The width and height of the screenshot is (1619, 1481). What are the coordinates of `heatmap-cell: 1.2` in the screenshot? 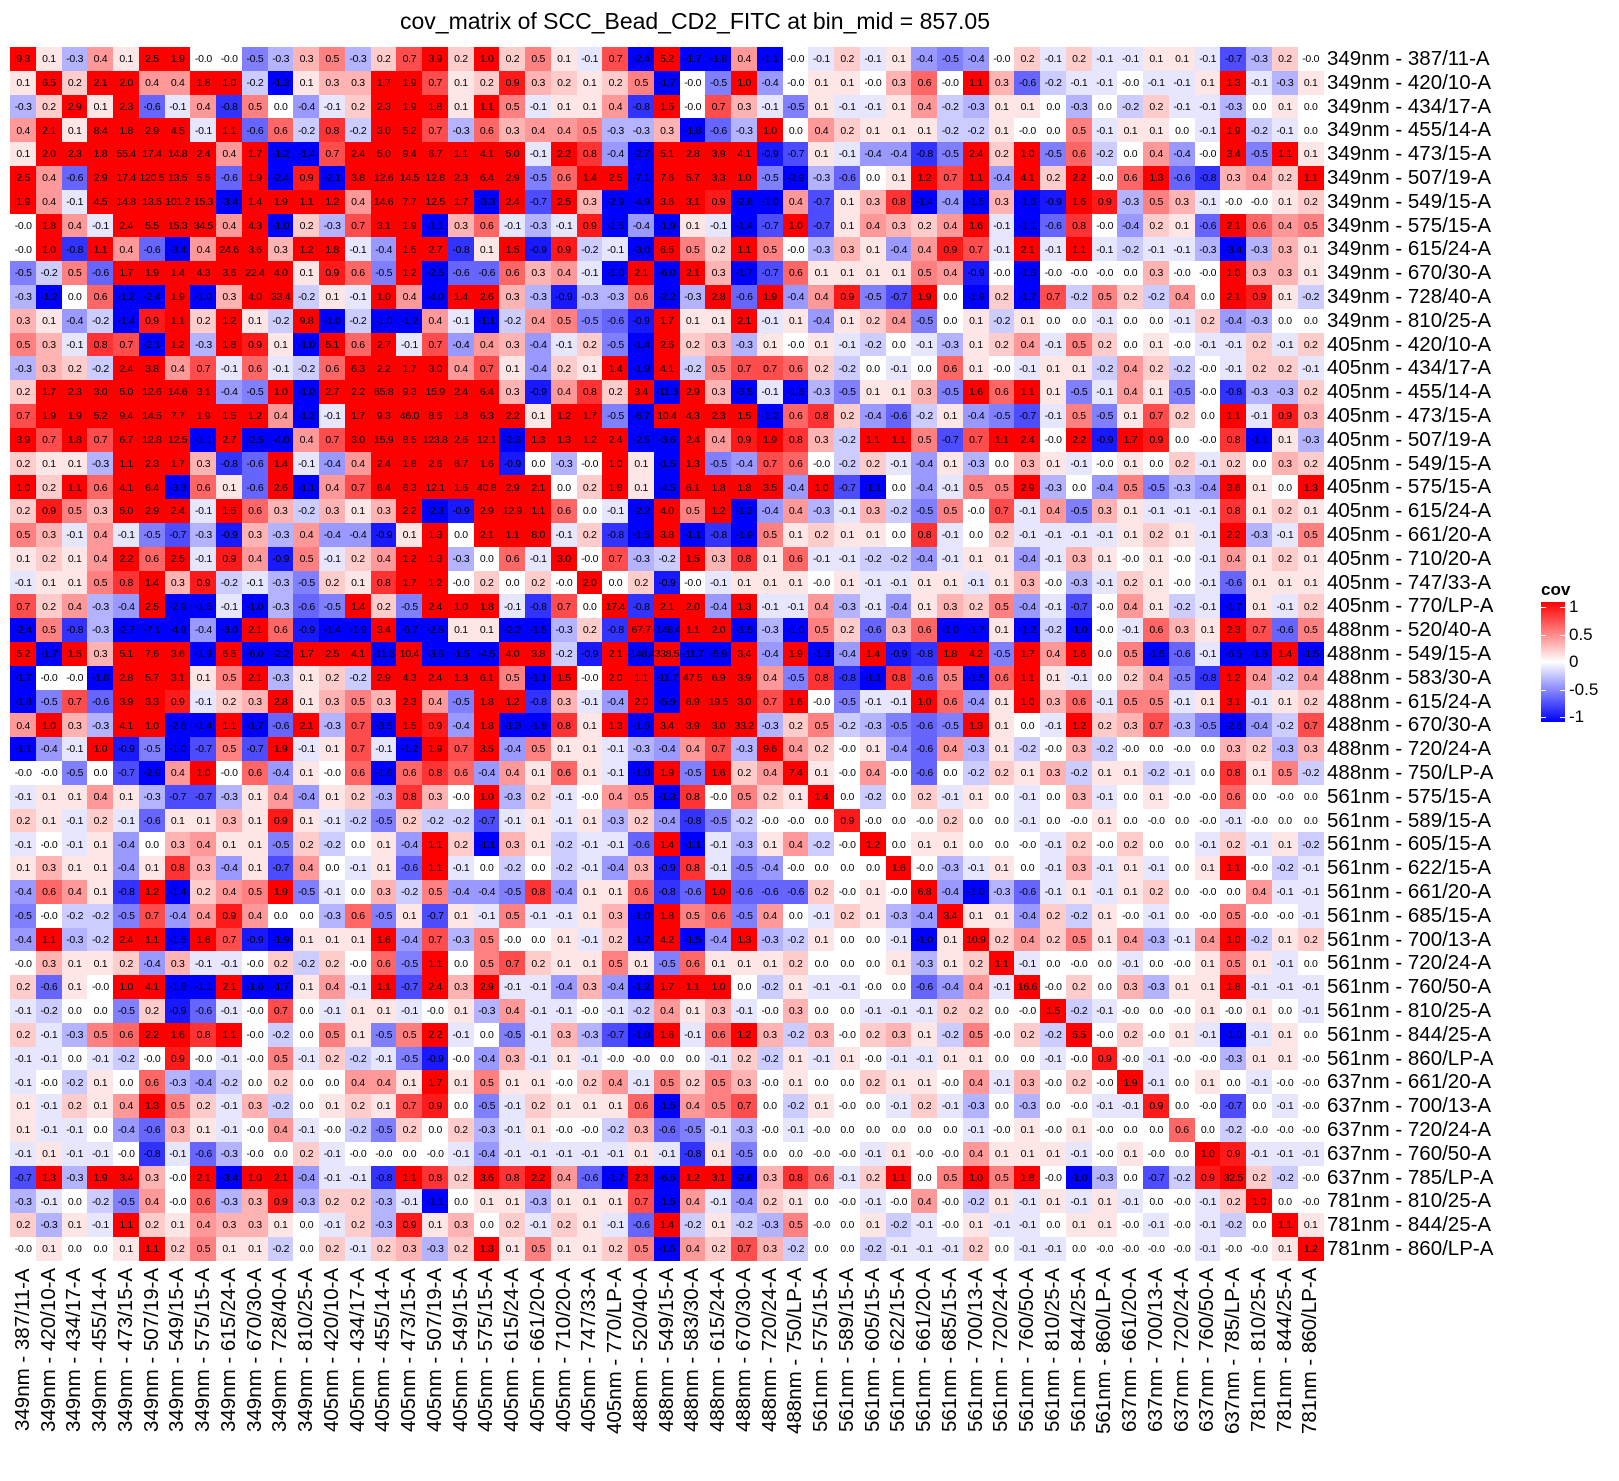 It's located at (435, 582).